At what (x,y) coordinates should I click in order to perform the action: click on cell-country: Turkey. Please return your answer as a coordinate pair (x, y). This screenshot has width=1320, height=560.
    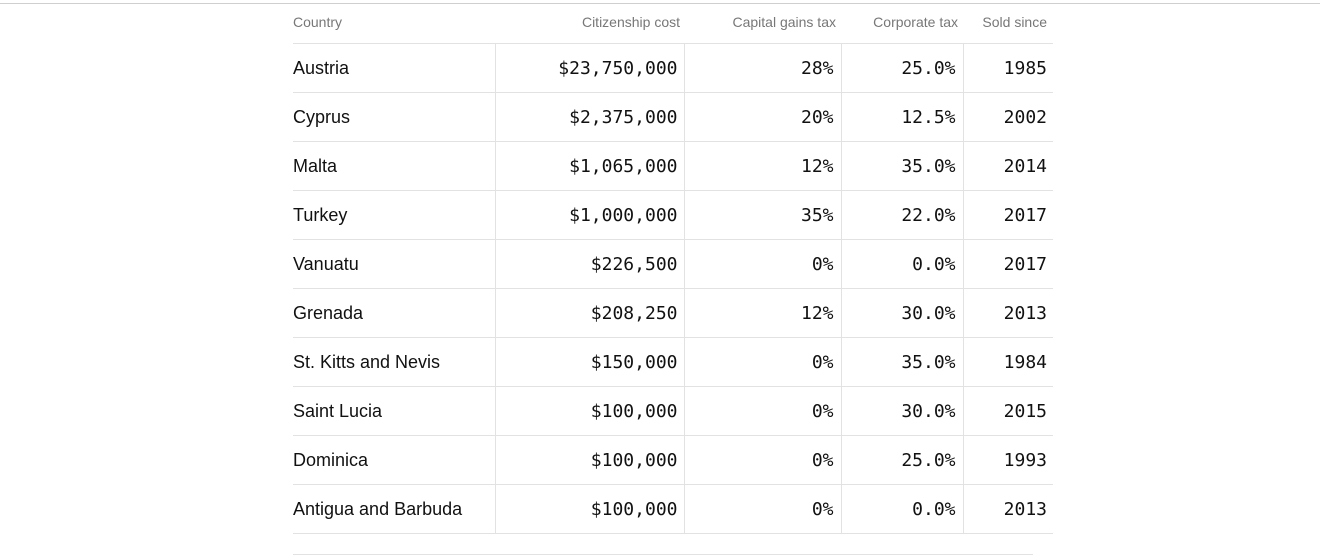
    Looking at the image, I should click on (394, 215).